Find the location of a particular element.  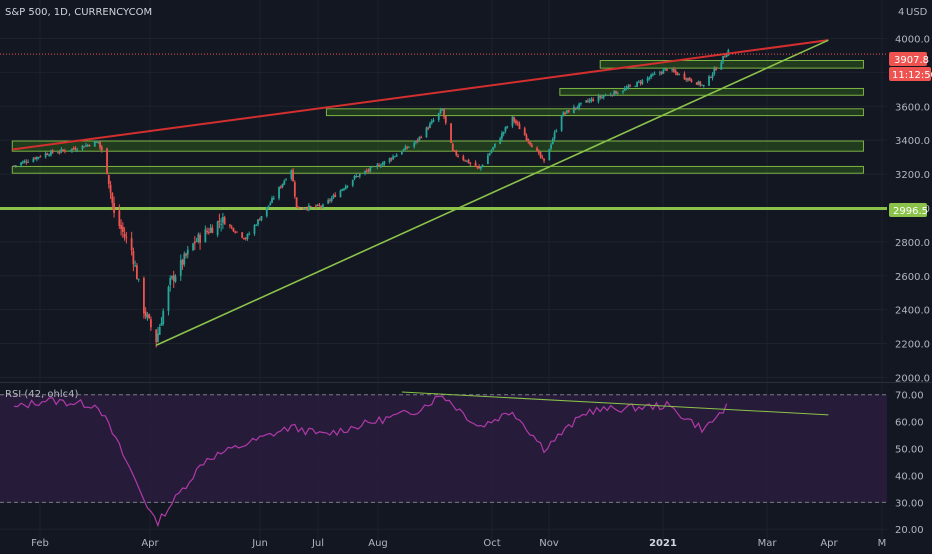

time-axis: Feb Apr Jun Jul Aug Oct Nov 2021 Mar Apr M is located at coordinates (458, 543).